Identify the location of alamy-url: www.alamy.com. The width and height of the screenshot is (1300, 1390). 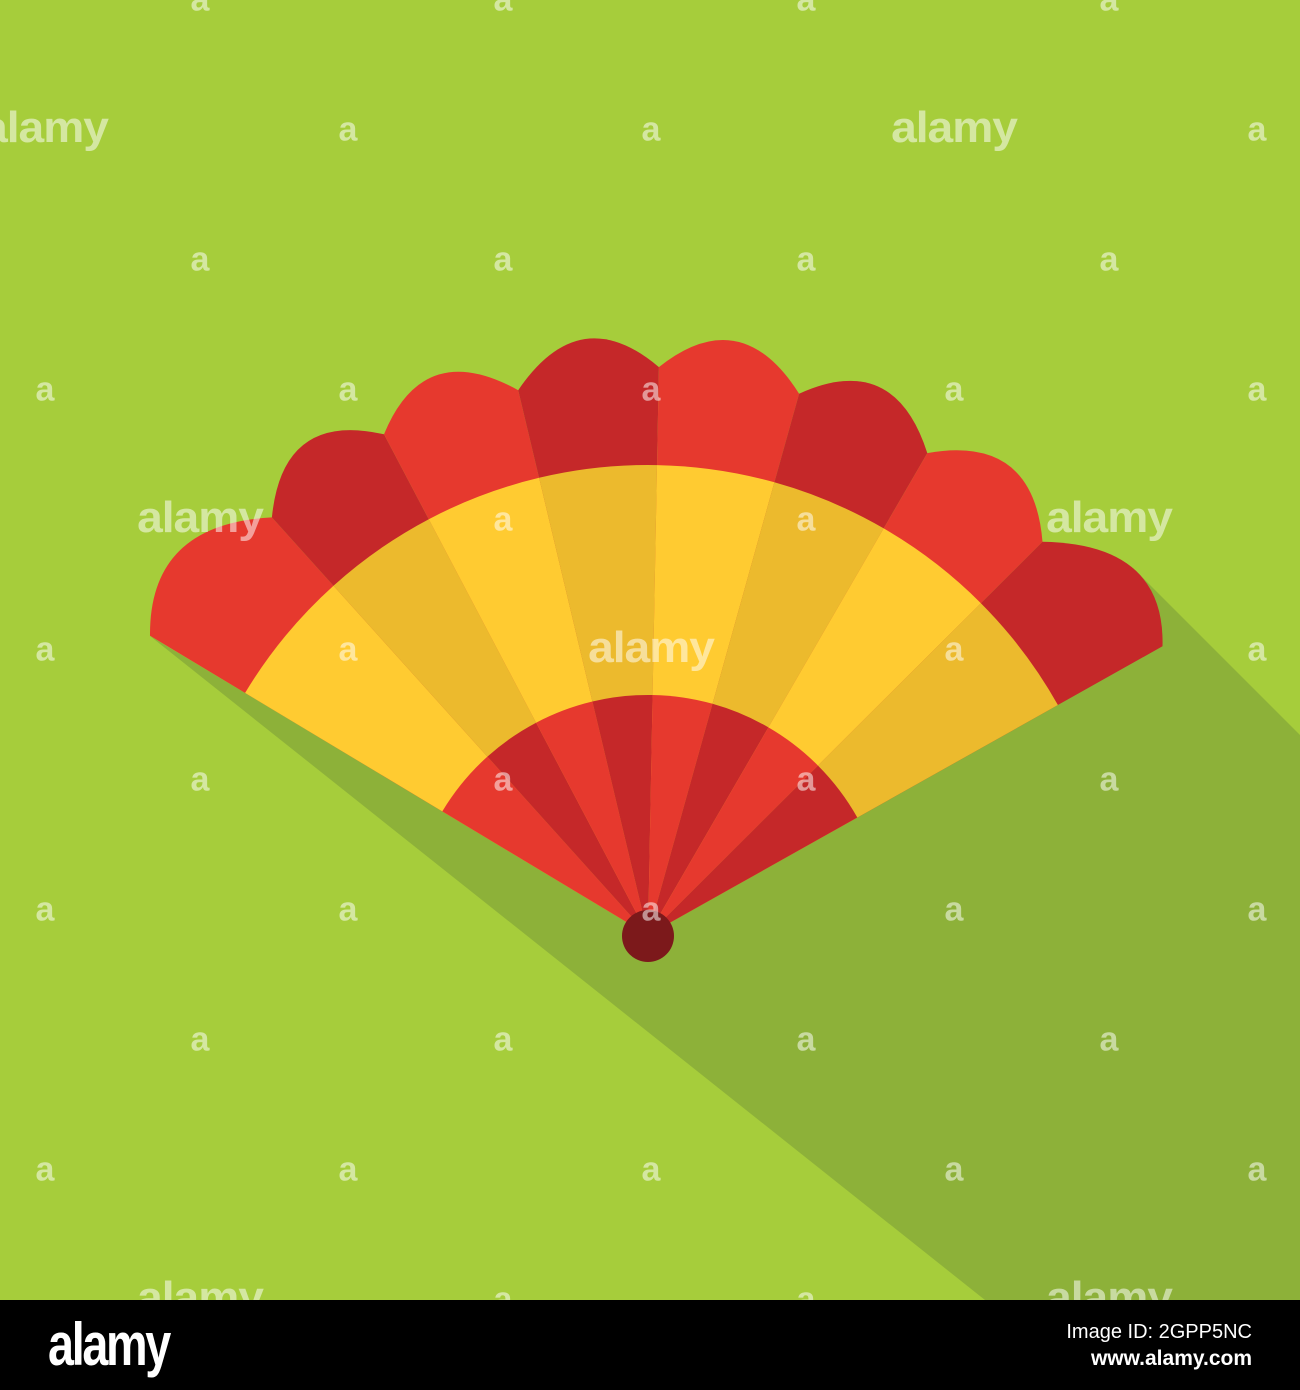
(1171, 1358).